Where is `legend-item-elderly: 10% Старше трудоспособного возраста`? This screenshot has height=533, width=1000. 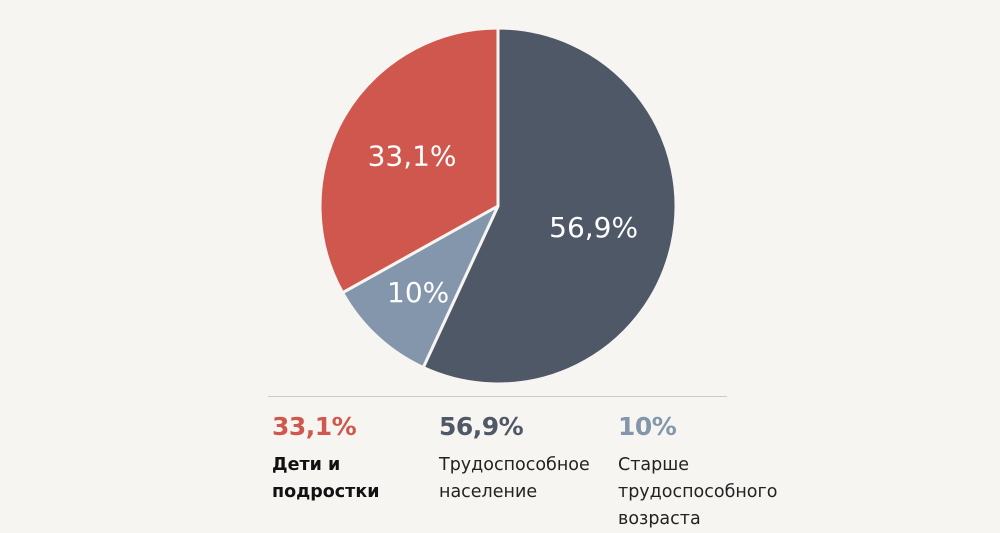
legend-item-elderly: 10% Старше трудоспособного возраста is located at coordinates (697, 472).